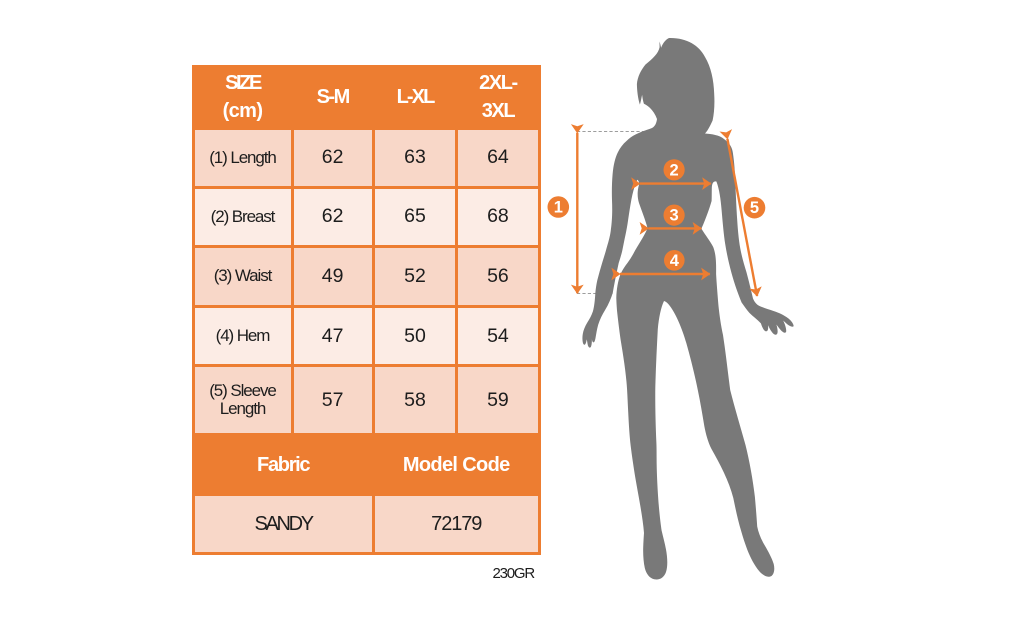  Describe the element at coordinates (674, 170) in the screenshot. I see `svg-text: 2` at that location.